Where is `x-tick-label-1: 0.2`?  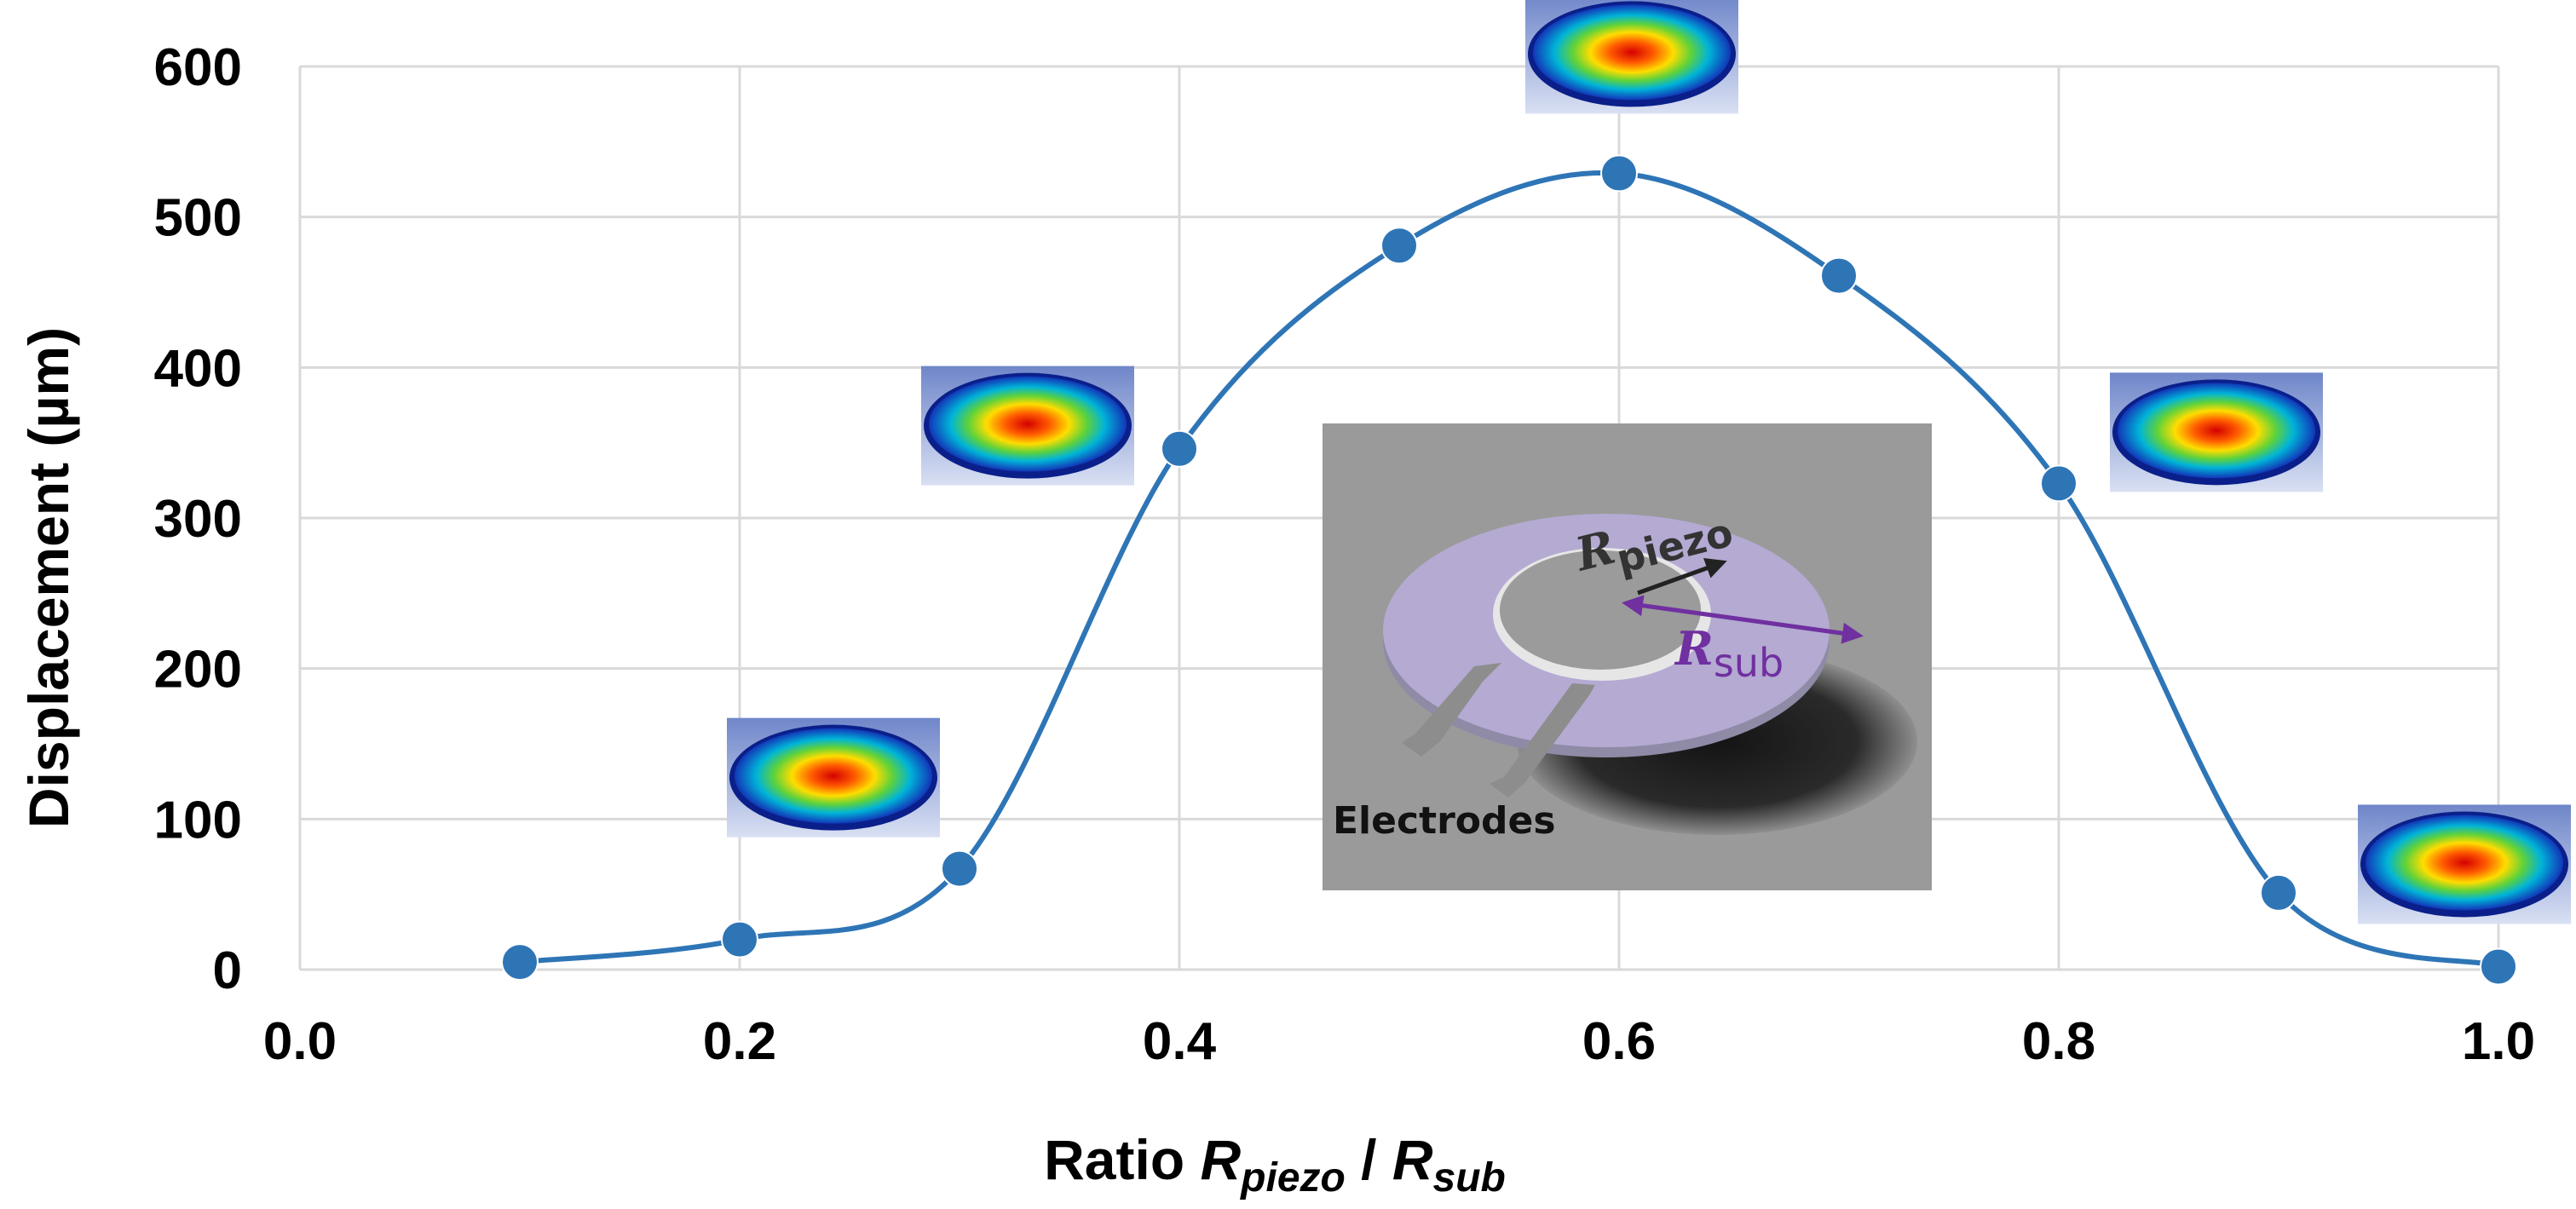 x-tick-label-1: 0.2 is located at coordinates (739, 1041).